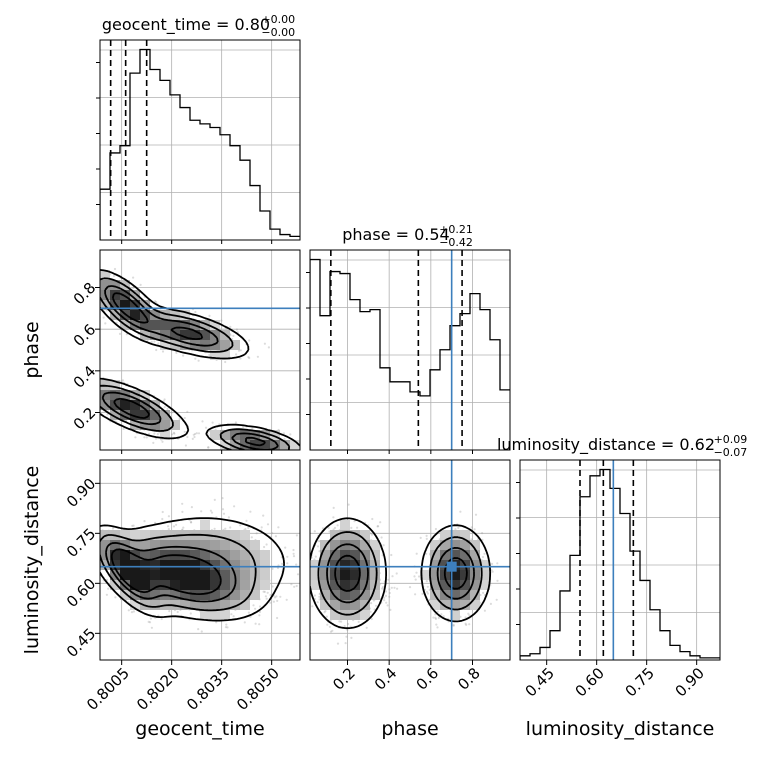 This screenshot has width=760, height=760. Describe the element at coordinates (81, 543) in the screenshot. I see `y-tick-label: 0.75` at that location.